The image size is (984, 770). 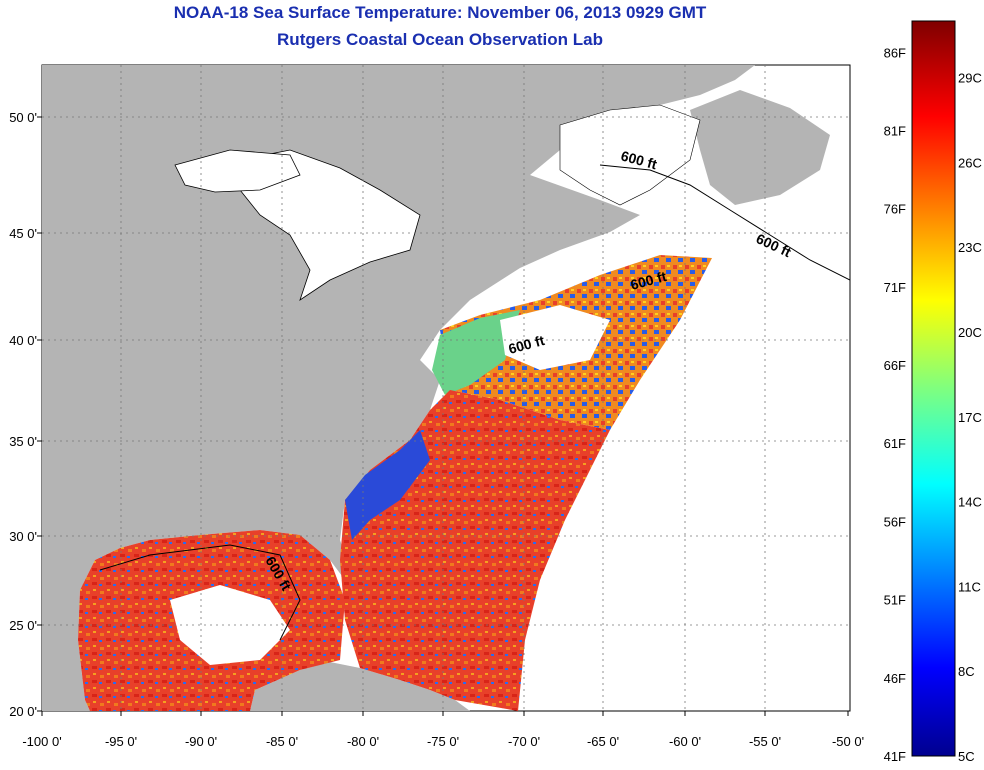 What do you see at coordinates (23, 441) in the screenshot?
I see `y-tick-label: 35 0'` at bounding box center [23, 441].